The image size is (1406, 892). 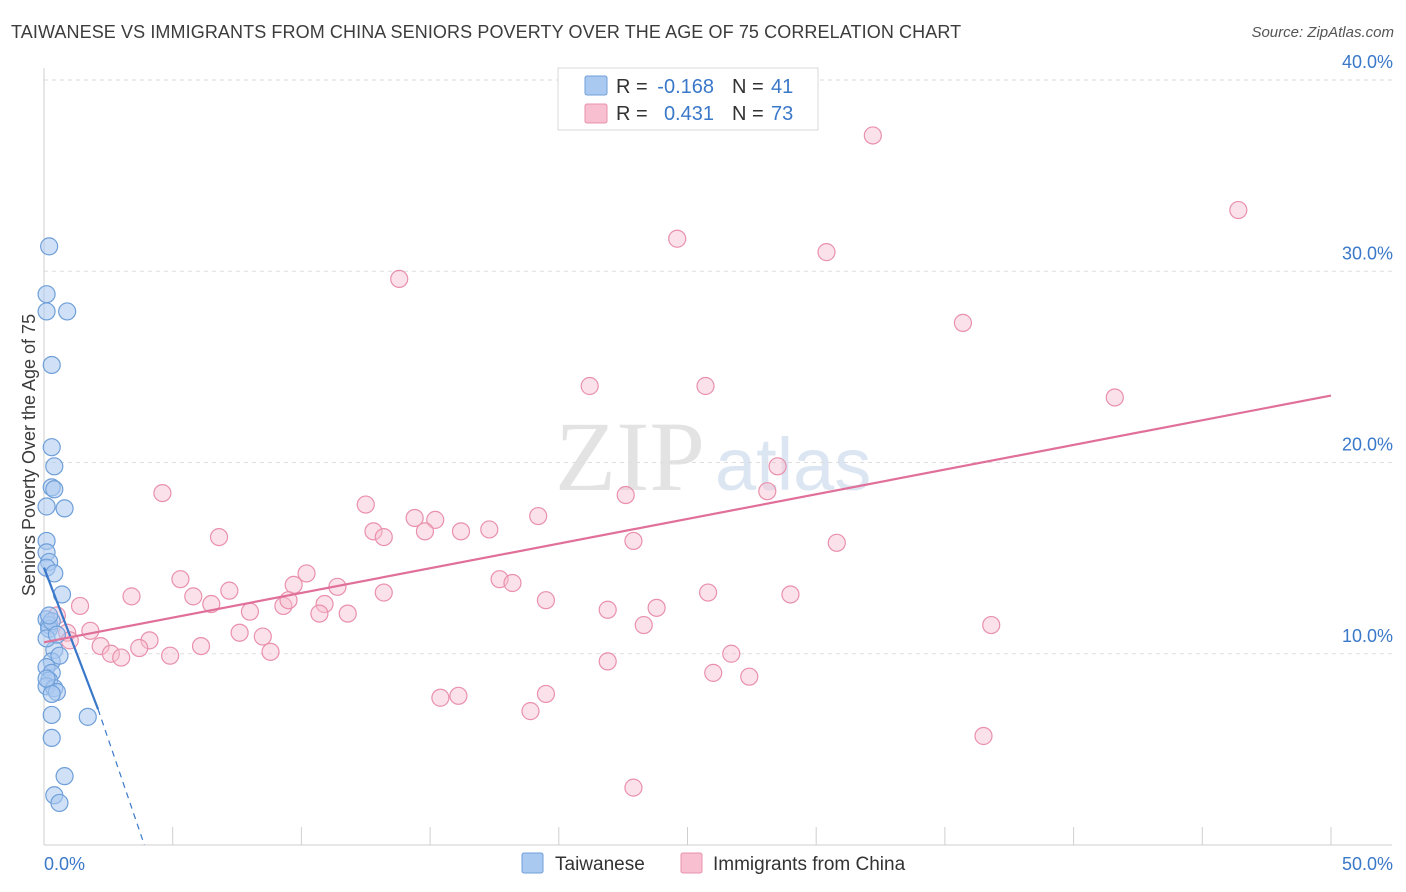 I want to click on legend-r-label-1: R =, so click(x=632, y=114).